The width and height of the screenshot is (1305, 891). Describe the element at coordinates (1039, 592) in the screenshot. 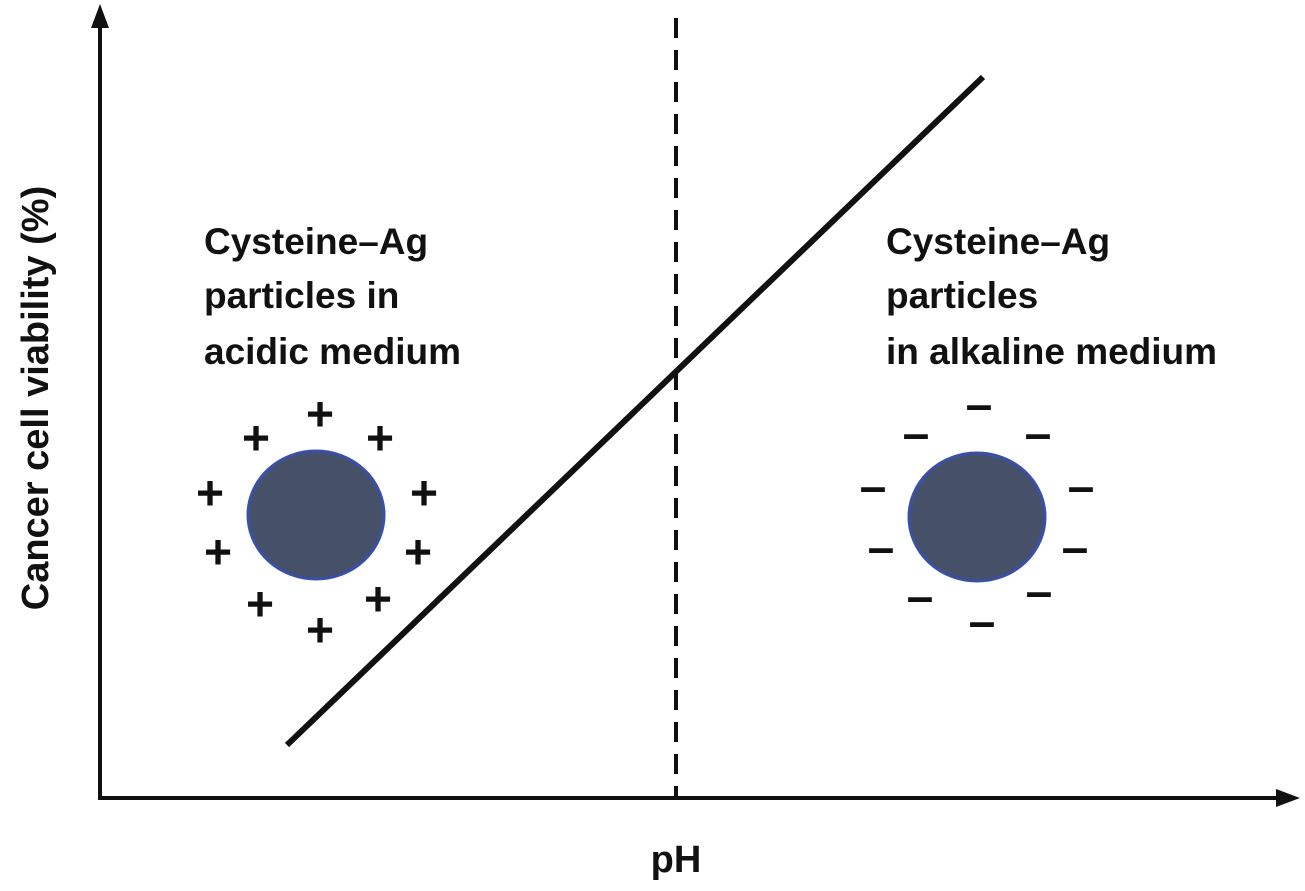

I see `minus-charge-icon-9: –` at that location.